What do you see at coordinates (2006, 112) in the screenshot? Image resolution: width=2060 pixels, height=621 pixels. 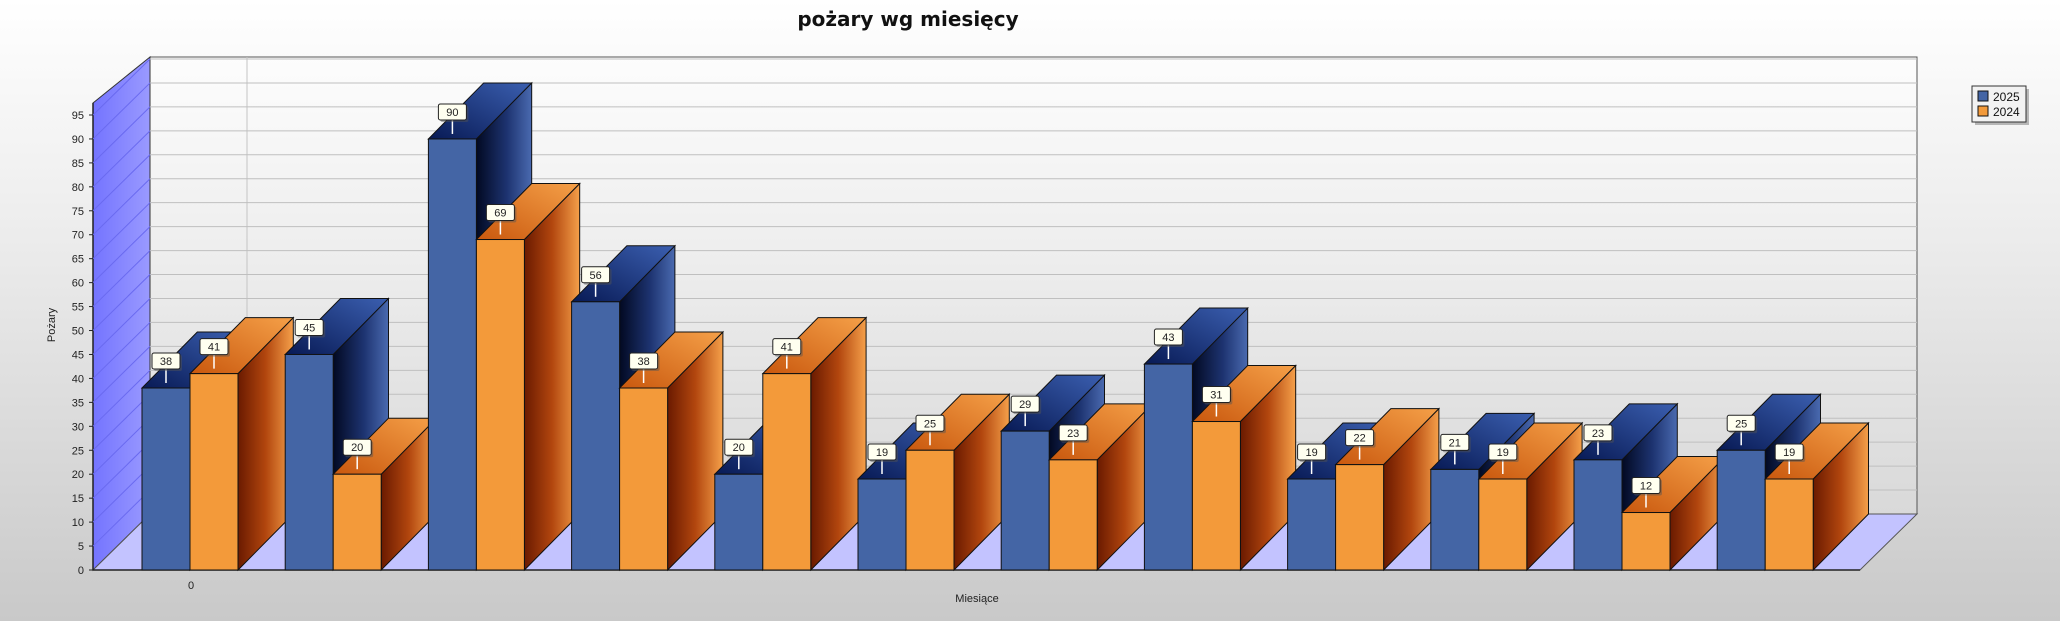 I see `legend-label: 2024` at bounding box center [2006, 112].